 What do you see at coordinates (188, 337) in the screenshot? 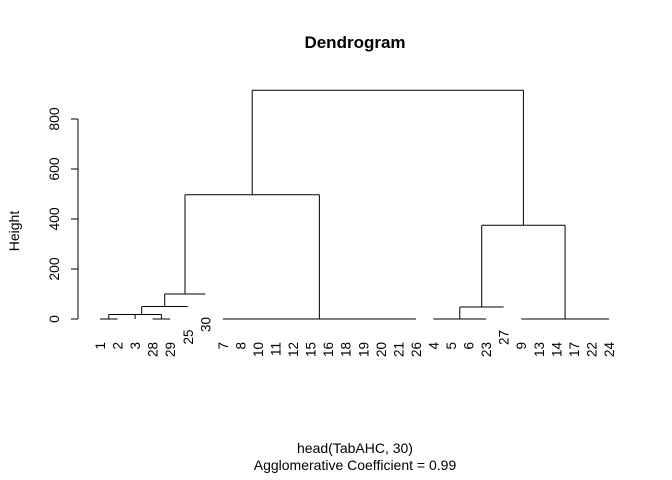
I see `leaf-label: 25` at bounding box center [188, 337].